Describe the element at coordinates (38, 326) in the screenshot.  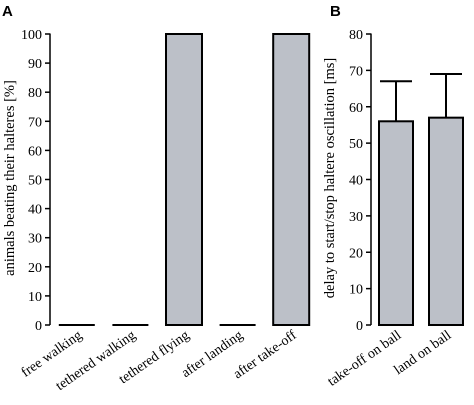
I see `panel-a-y-tick-label: 0` at that location.